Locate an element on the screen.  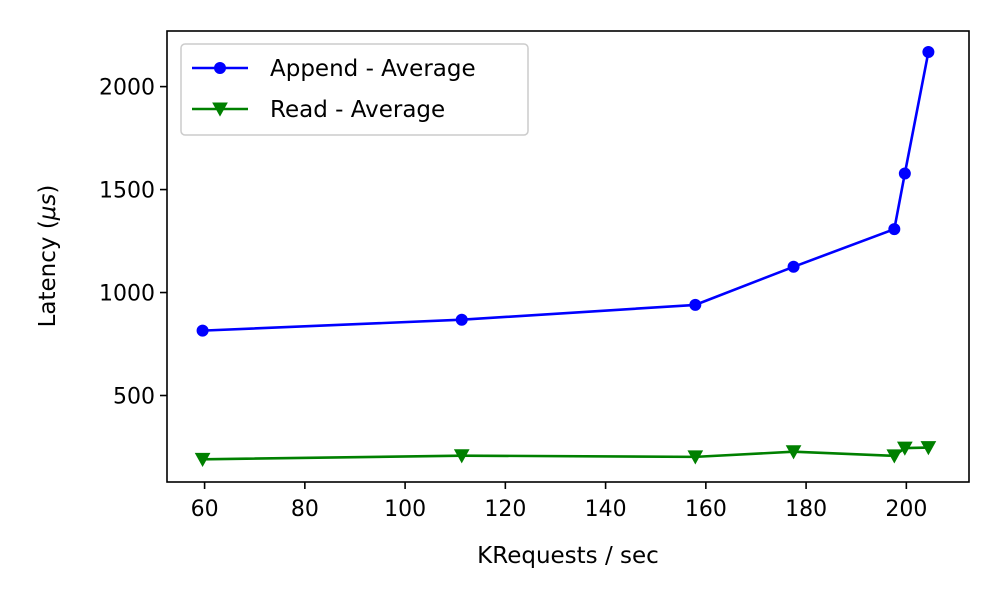
legend-entries: Append - Average Read - Average is located at coordinates (334, 89).